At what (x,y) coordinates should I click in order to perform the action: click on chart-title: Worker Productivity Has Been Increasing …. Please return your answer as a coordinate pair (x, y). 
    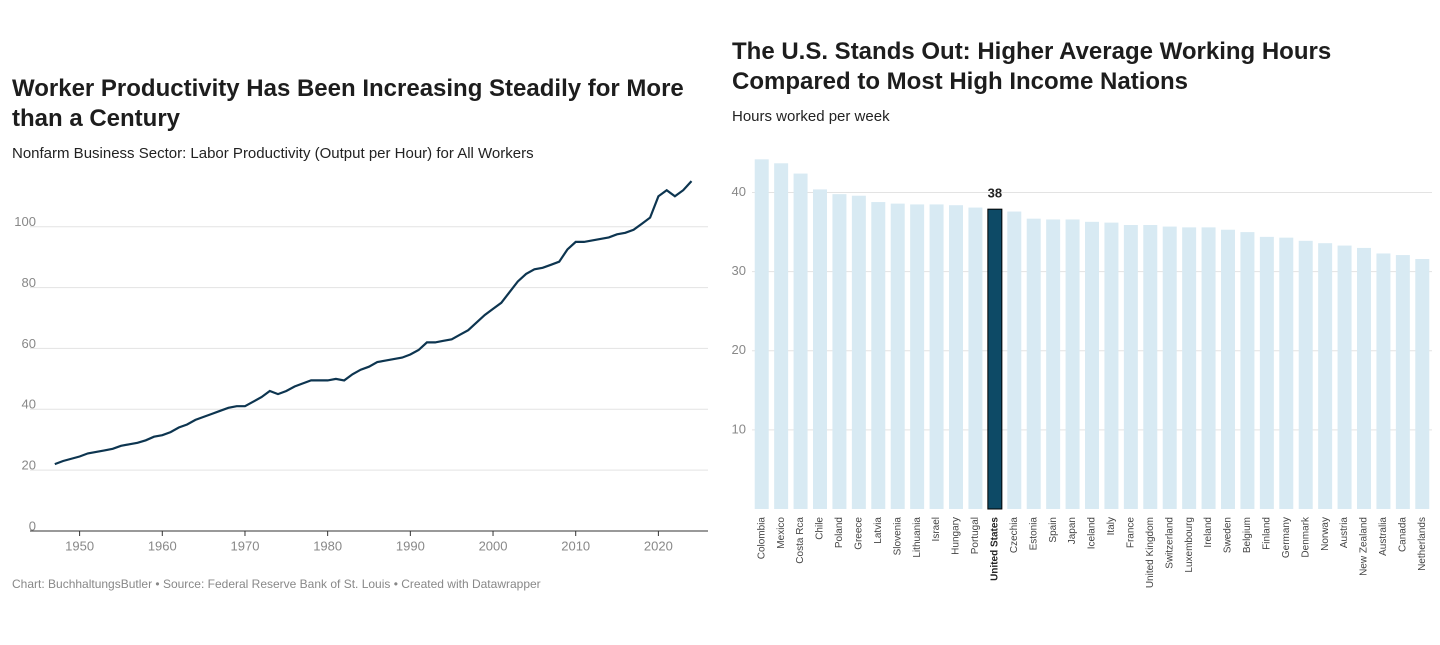
    Looking at the image, I should click on (348, 103).